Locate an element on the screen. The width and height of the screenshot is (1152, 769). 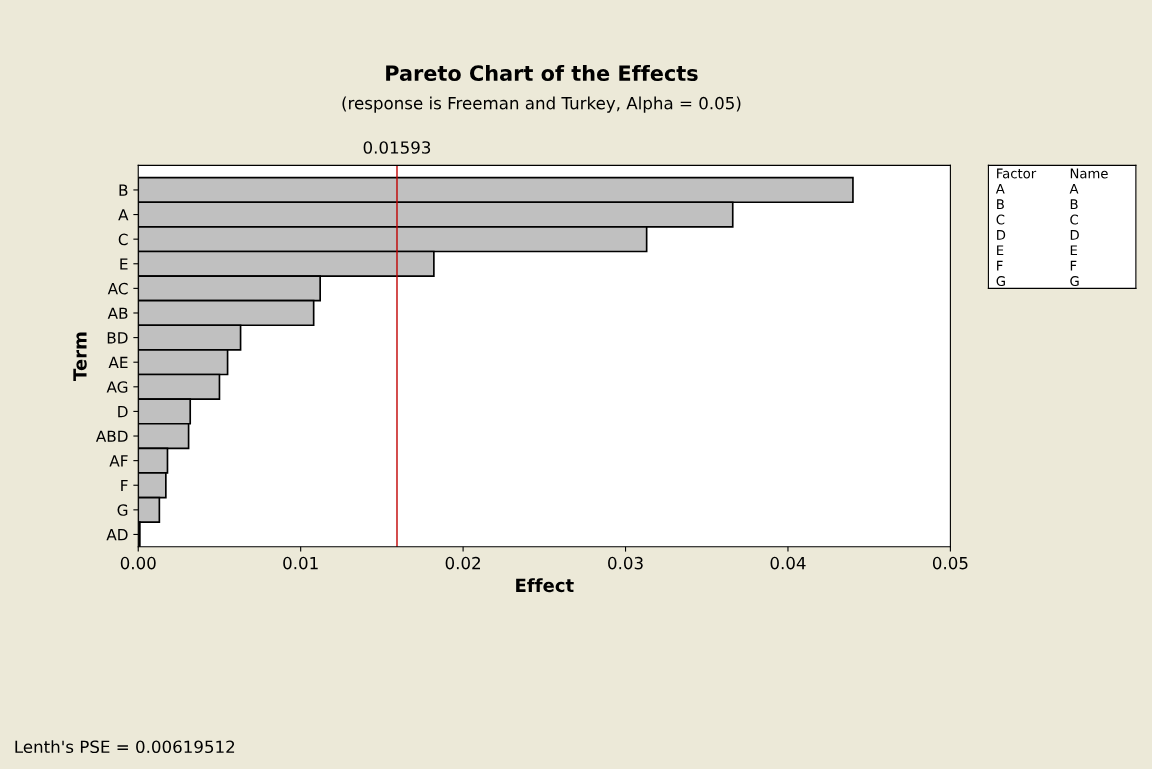
y-tick-label: AD is located at coordinates (117, 535).